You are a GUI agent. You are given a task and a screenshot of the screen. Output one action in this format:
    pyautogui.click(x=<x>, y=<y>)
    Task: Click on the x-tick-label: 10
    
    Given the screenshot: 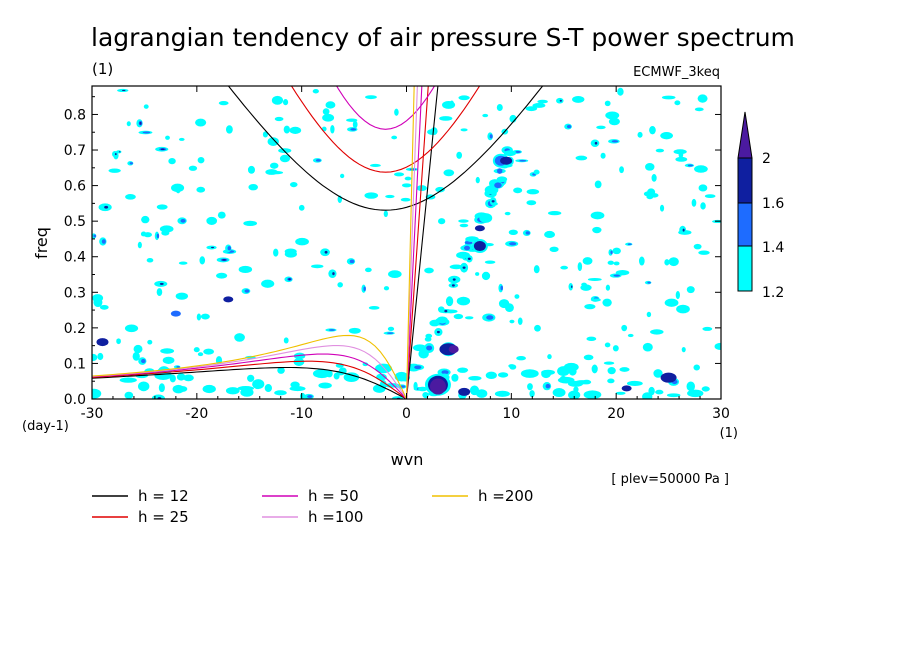 What is the action you would take?
    pyautogui.click(x=511, y=414)
    